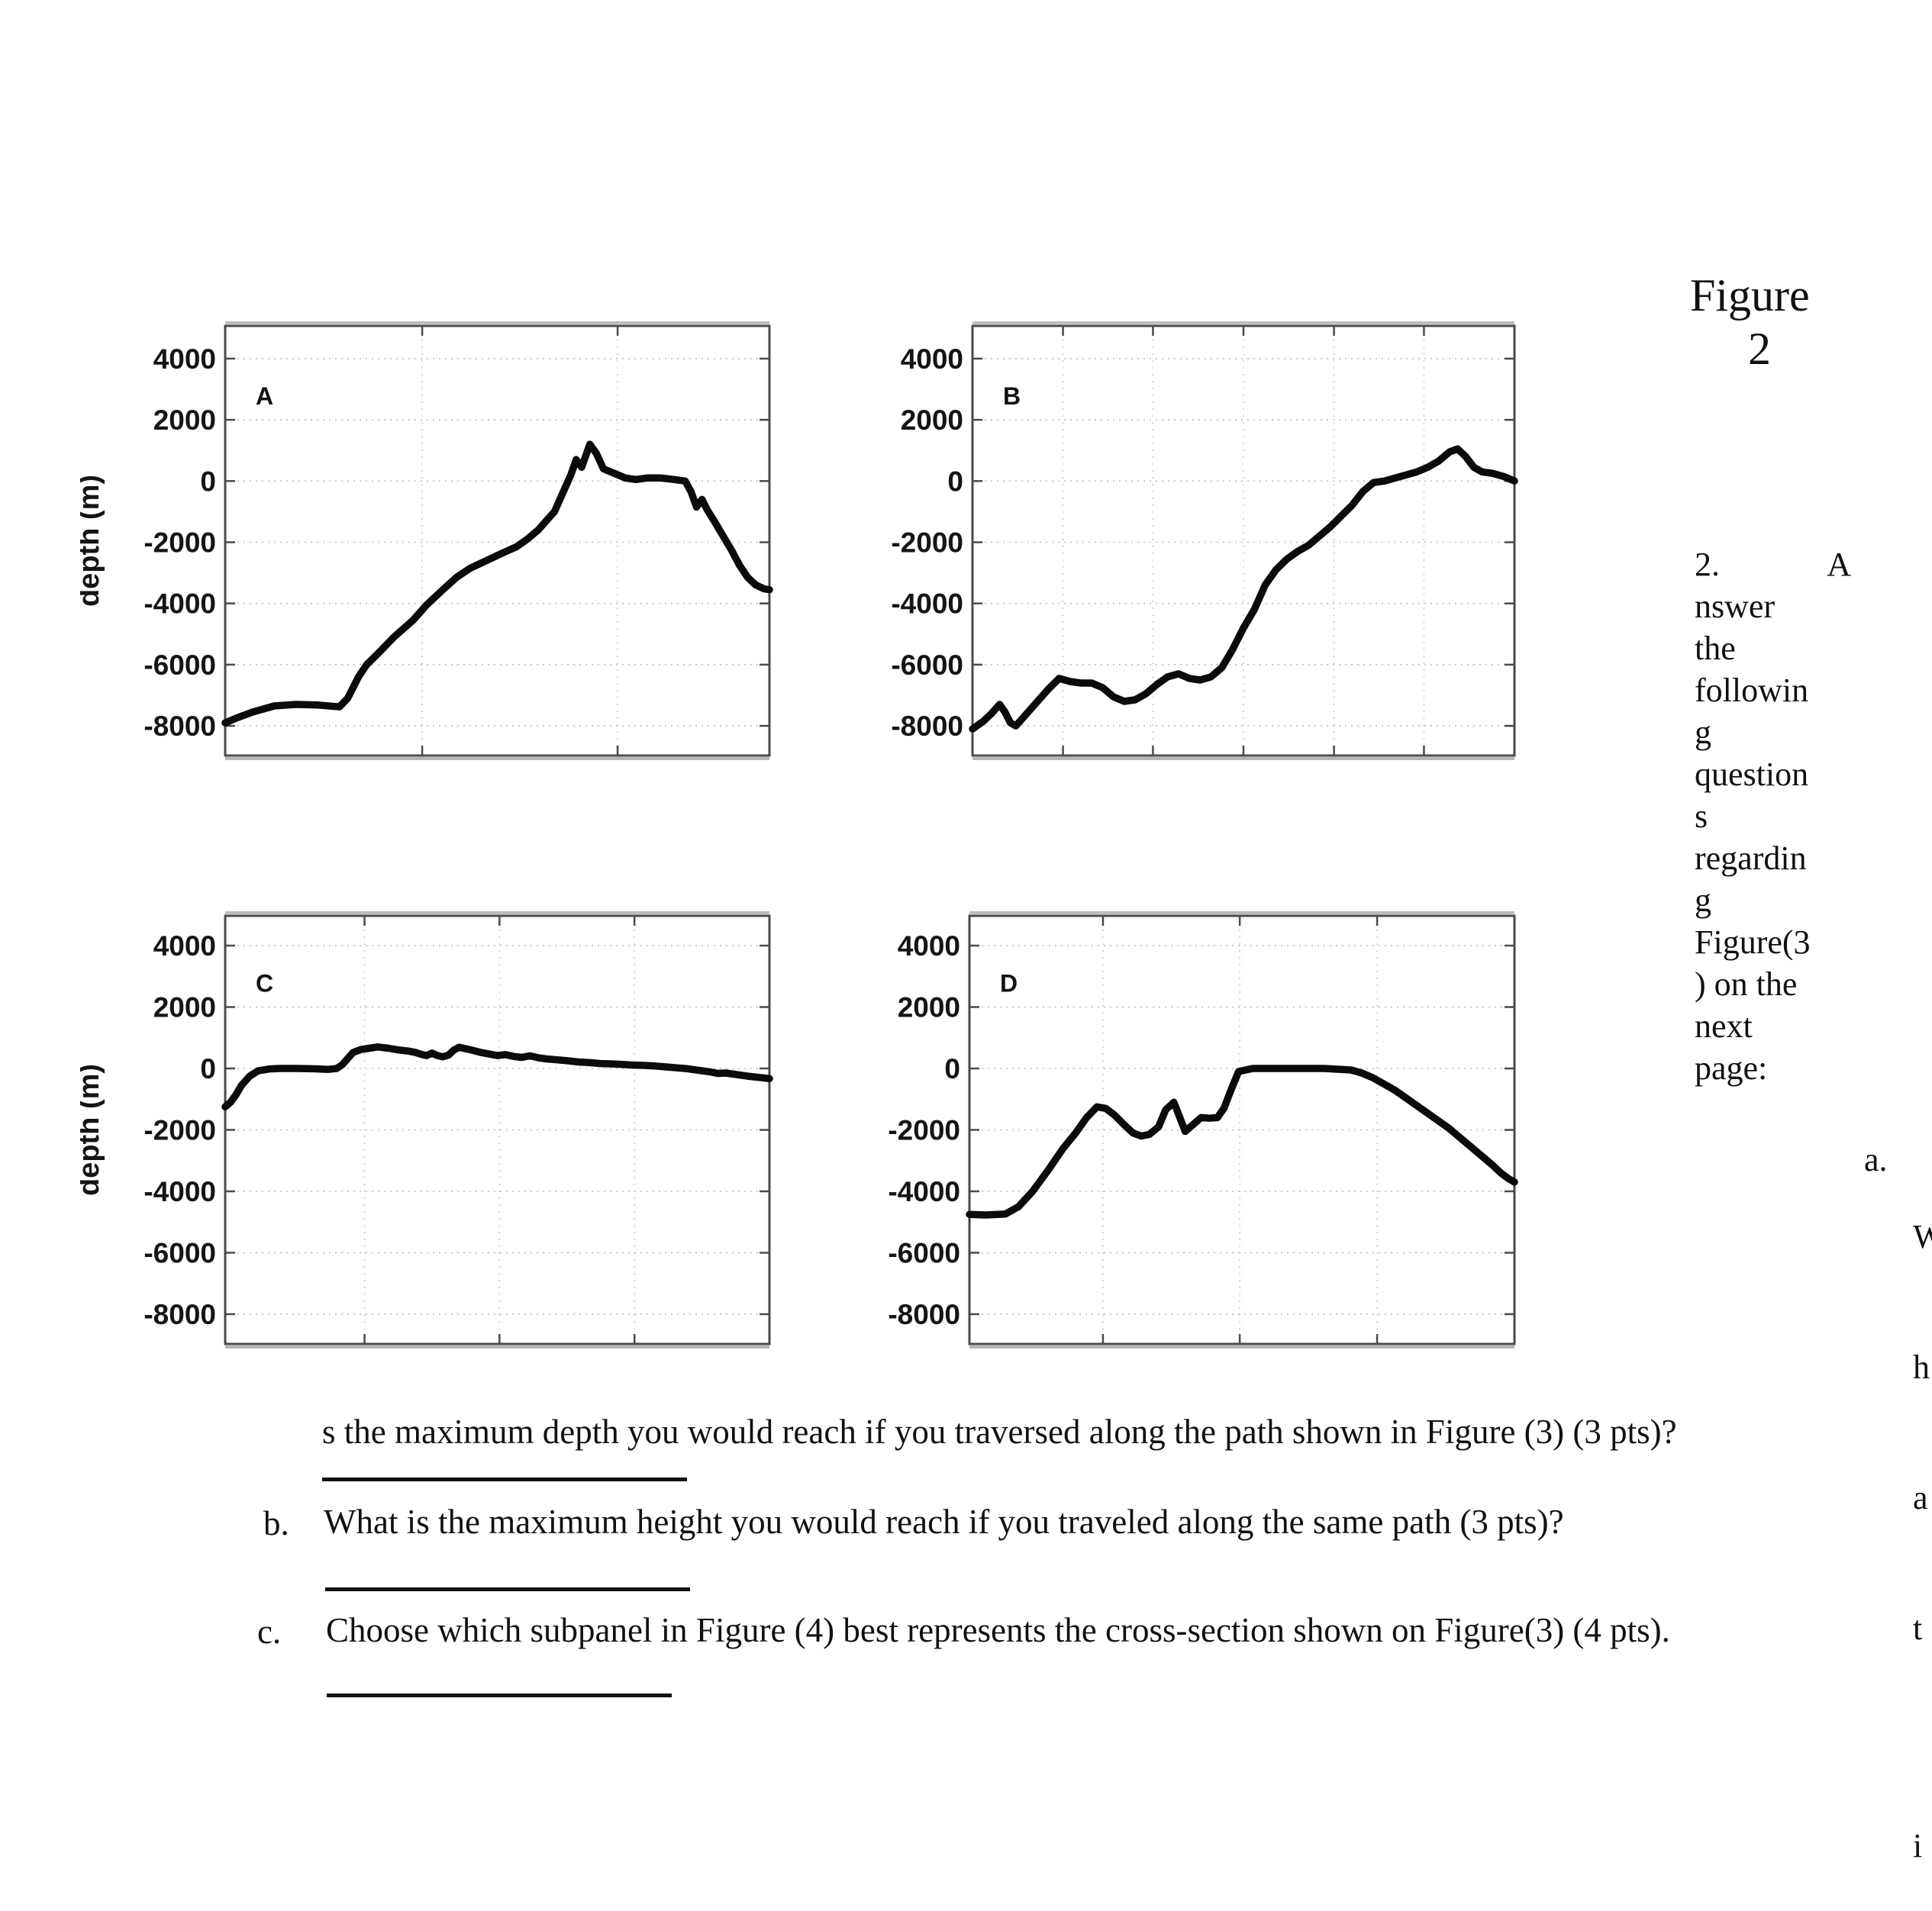 This screenshot has height=1911, width=1932. What do you see at coordinates (1242, 1142) in the screenshot?
I see `depth-profile-line-D` at bounding box center [1242, 1142].